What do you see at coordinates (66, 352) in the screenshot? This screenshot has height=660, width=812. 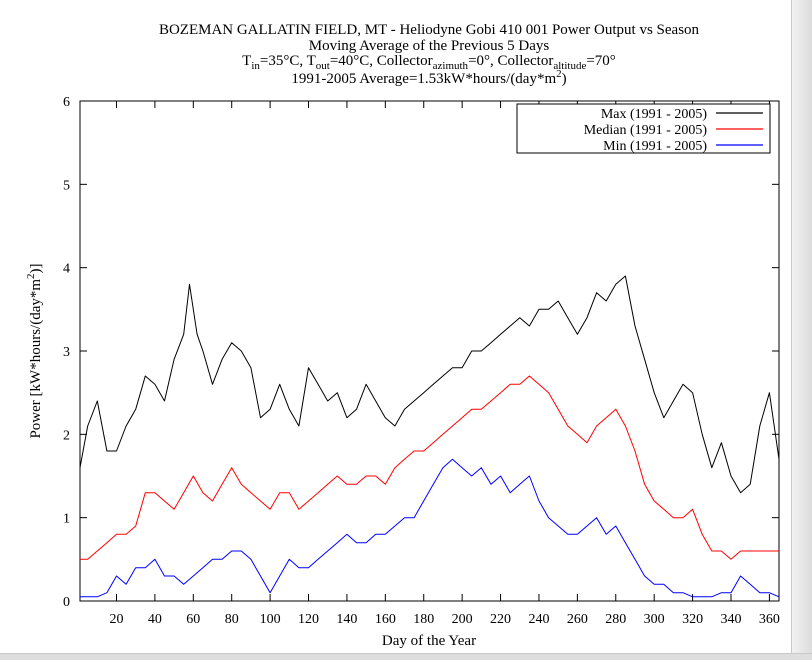 I see `y-tick-label: 3` at bounding box center [66, 352].